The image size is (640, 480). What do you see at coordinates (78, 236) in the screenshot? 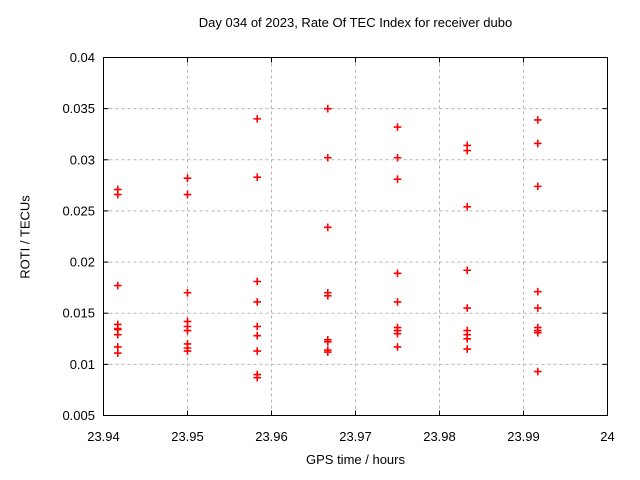
I see `y-tick-labels: 0.005 0.01 0.015 0.02 0.025 0.03 0.035 0.04` at bounding box center [78, 236].